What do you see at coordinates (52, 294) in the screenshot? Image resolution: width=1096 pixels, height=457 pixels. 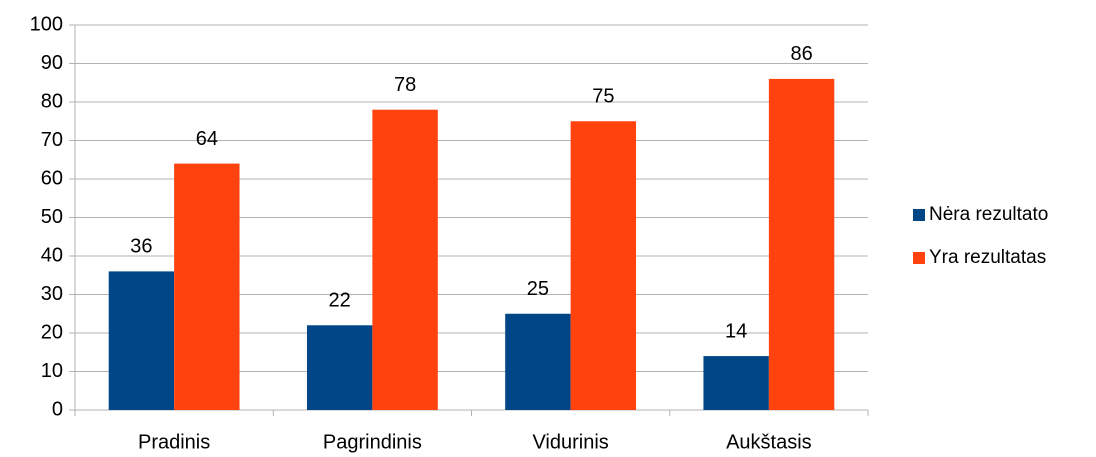 I see `y-tick-label: 30` at bounding box center [52, 294].